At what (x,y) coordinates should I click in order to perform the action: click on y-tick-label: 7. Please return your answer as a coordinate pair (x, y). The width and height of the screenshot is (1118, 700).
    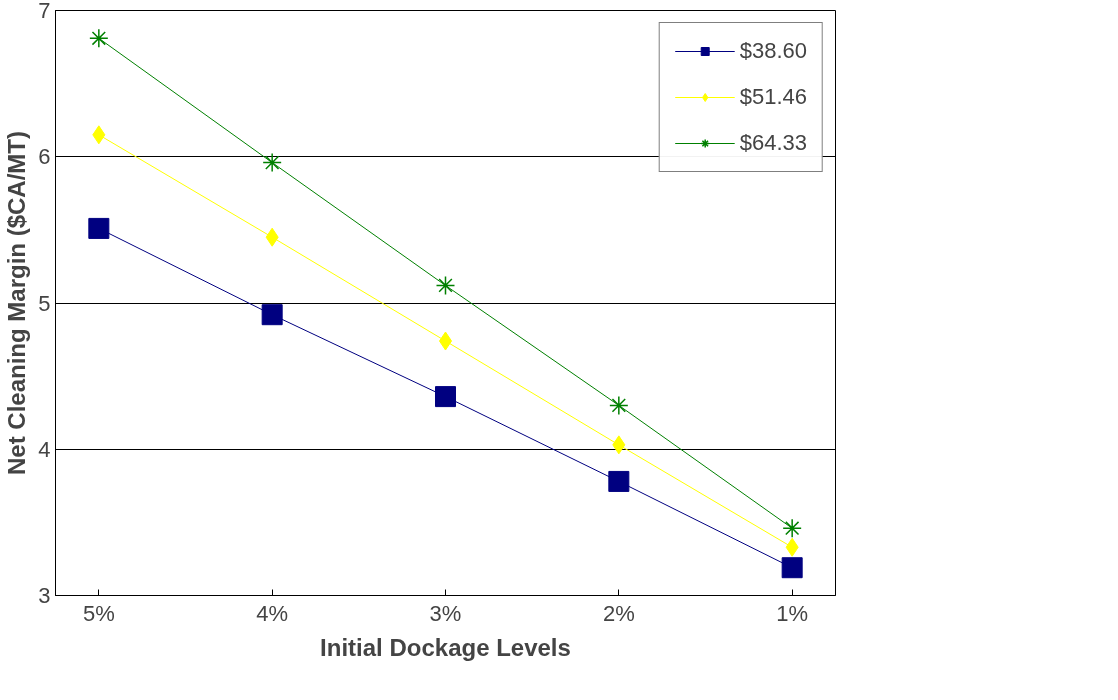
    Looking at the image, I should click on (44, 11).